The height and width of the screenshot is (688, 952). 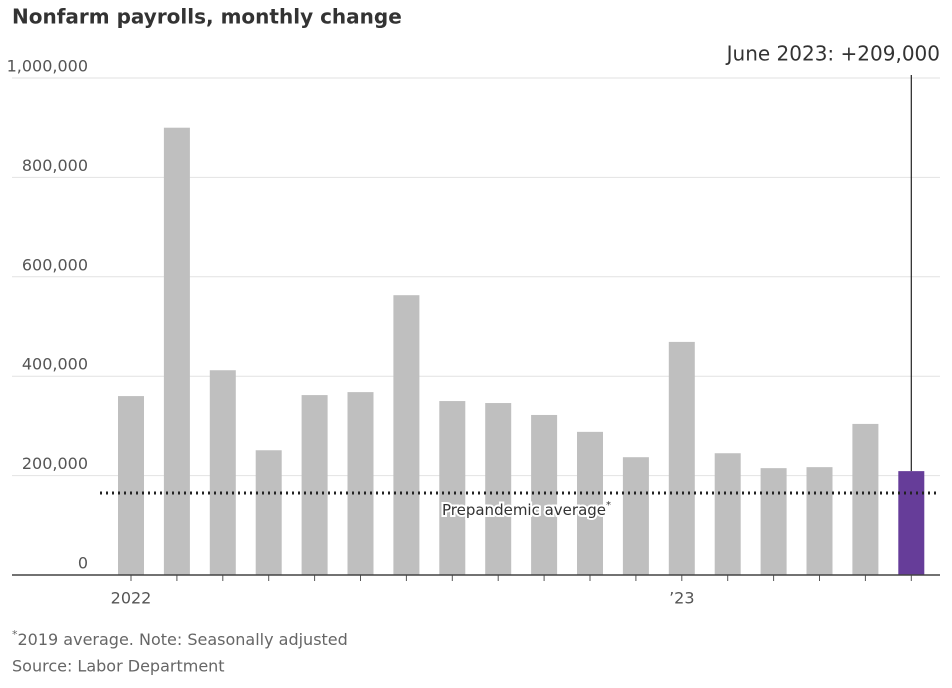 What do you see at coordinates (207, 17) in the screenshot?
I see `chart-title: Nonfarm payrolls, monthly change` at bounding box center [207, 17].